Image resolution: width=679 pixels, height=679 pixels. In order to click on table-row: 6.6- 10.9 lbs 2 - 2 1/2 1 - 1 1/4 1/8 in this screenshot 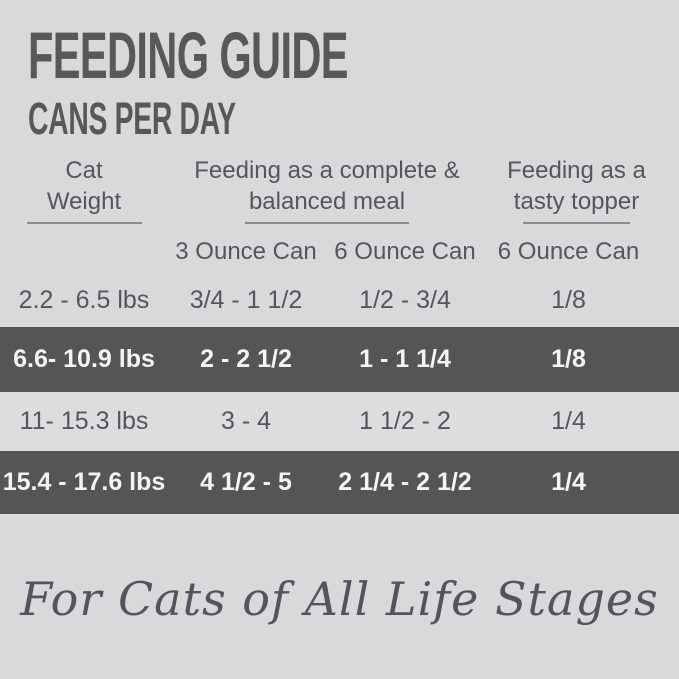, I will do `click(325, 359)`.